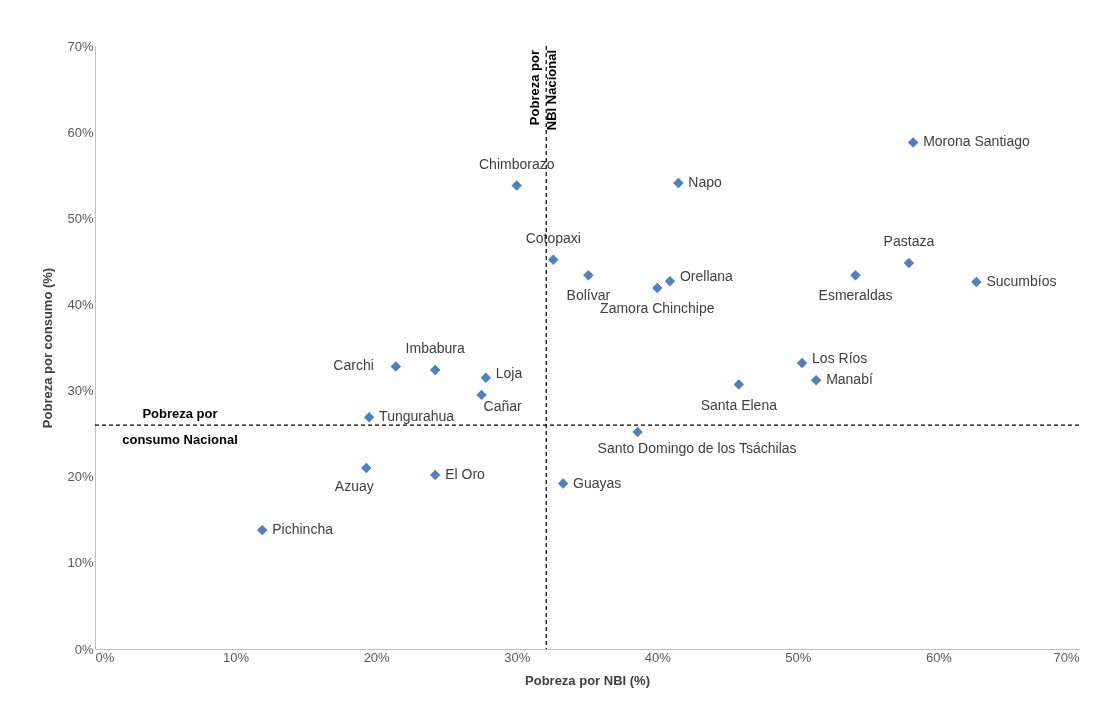 The height and width of the screenshot is (717, 1115). I want to click on y-axis-title: Pobreza por consumo (%), so click(48, 348).